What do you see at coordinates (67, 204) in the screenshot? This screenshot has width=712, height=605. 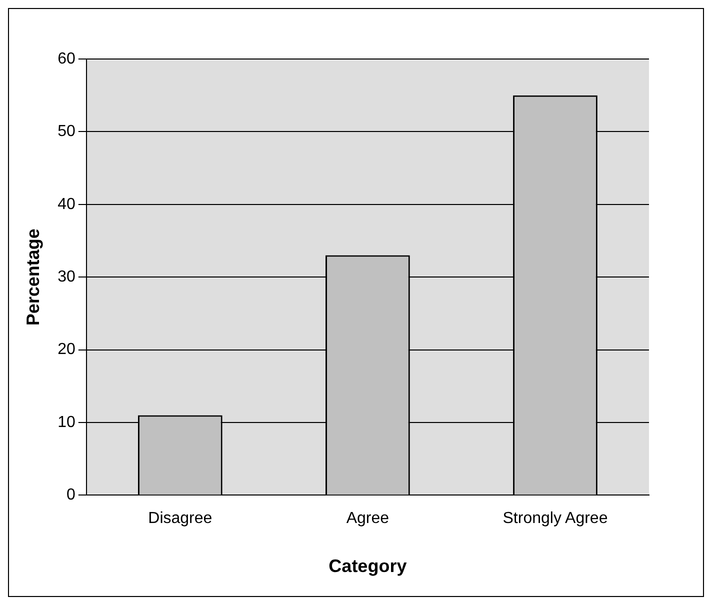 I see `y-tick-label: 40` at bounding box center [67, 204].